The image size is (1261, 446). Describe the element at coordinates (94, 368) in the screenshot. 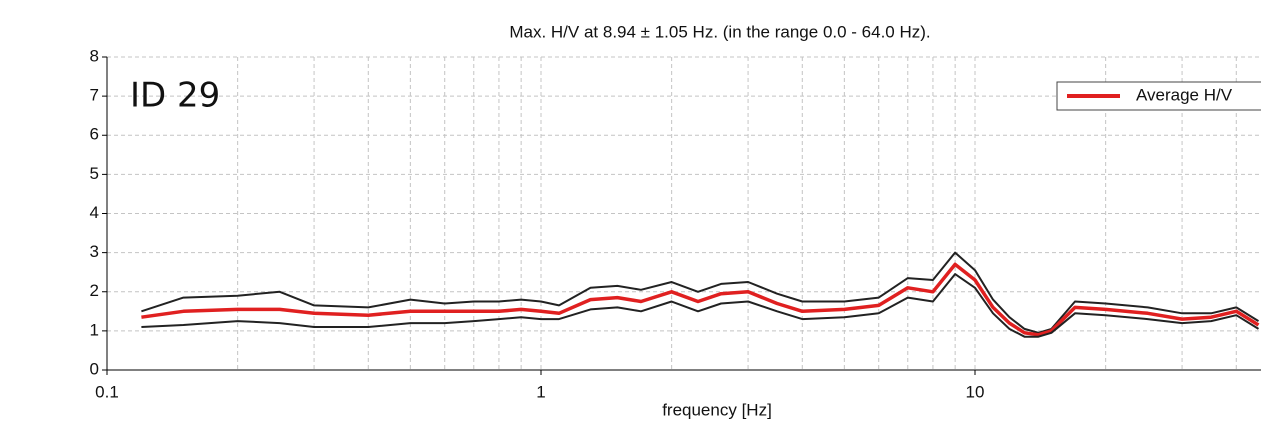

I see `y-tick-label: 0` at that location.